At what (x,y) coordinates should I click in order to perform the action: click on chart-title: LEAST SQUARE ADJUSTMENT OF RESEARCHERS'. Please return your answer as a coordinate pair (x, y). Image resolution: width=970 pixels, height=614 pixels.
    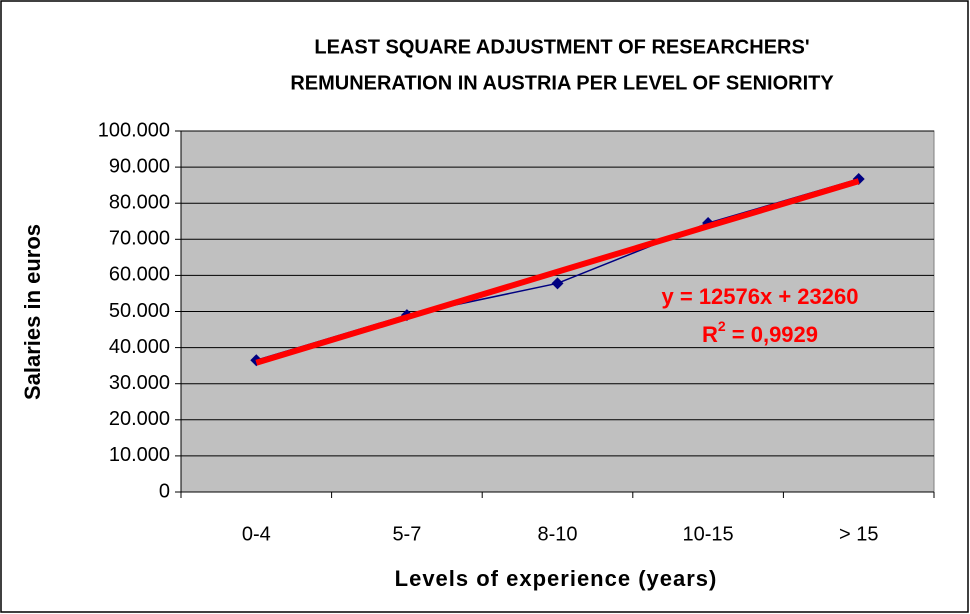
    Looking at the image, I should click on (561, 47).